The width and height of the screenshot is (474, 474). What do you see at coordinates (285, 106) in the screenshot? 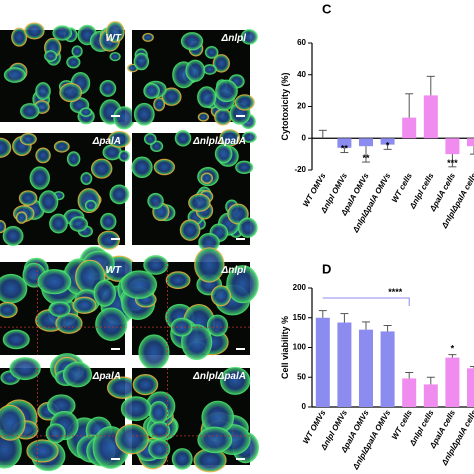
I see `y-axis-label: Cytotoxicity (%)` at bounding box center [285, 106].